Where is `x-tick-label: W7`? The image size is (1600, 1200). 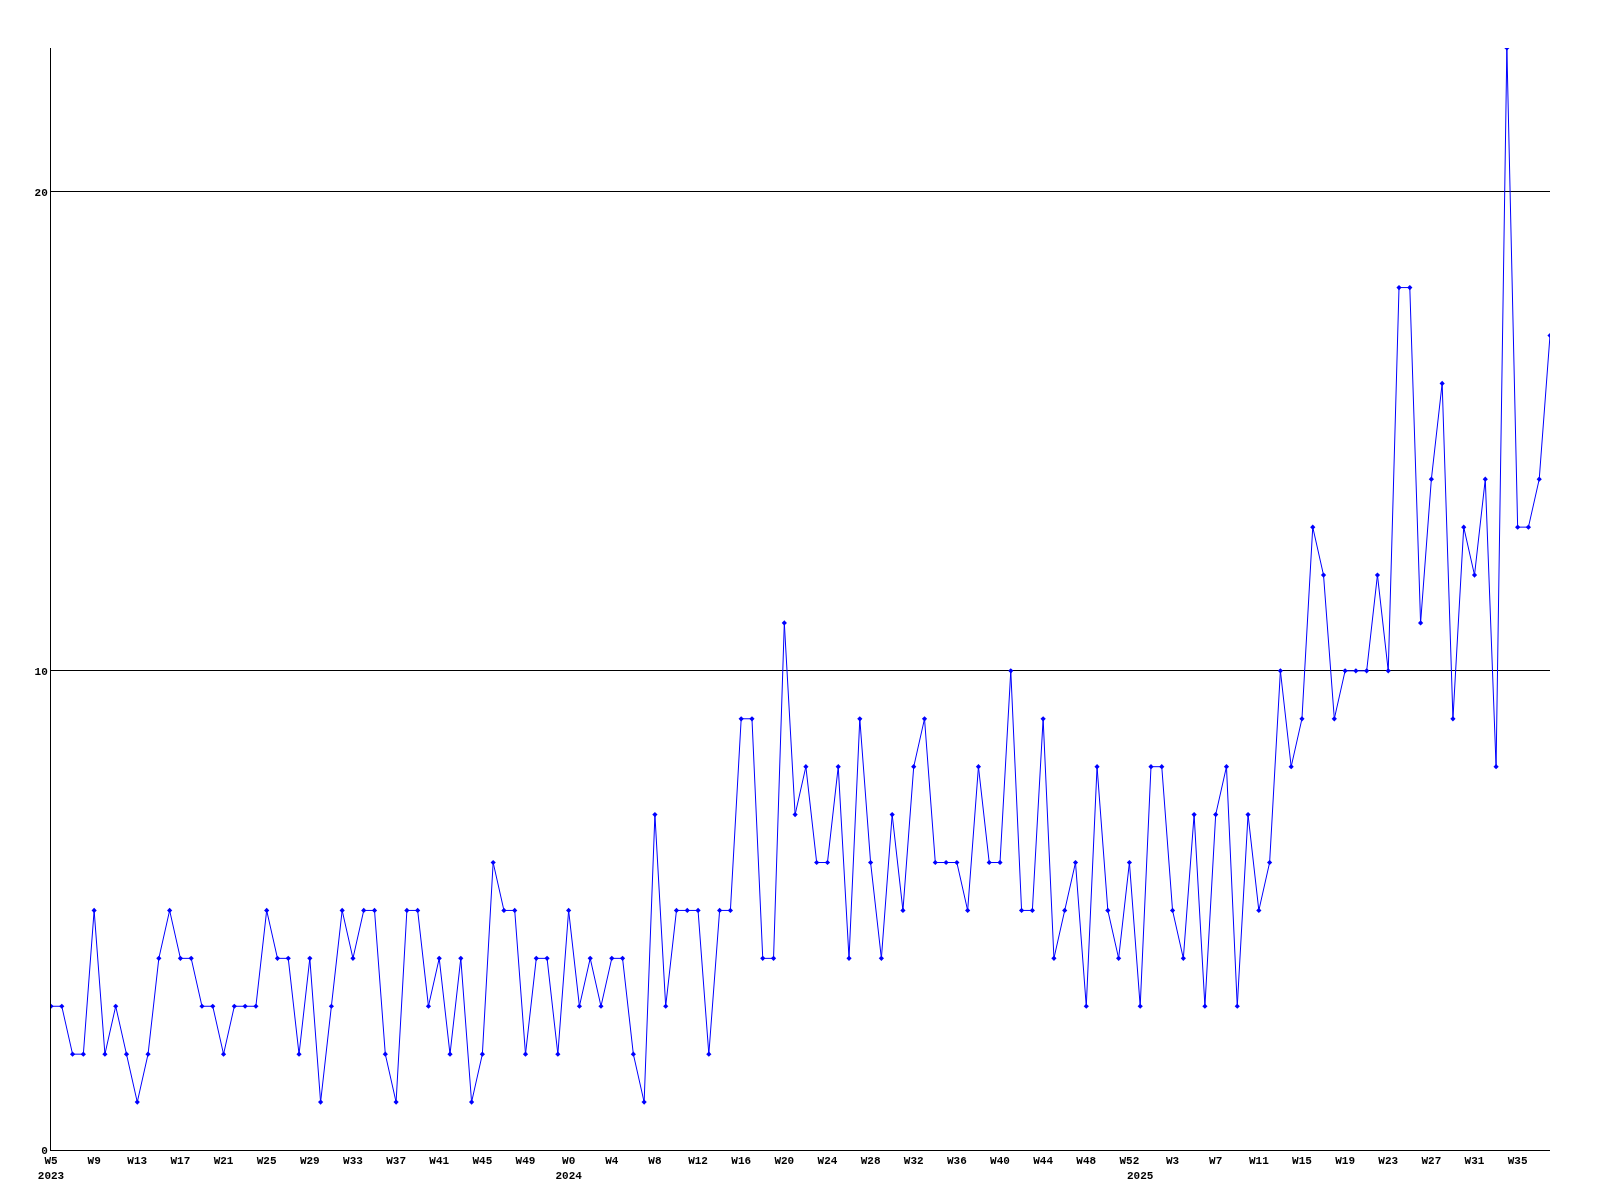 x-tick-label: W7 is located at coordinates (1216, 1161).